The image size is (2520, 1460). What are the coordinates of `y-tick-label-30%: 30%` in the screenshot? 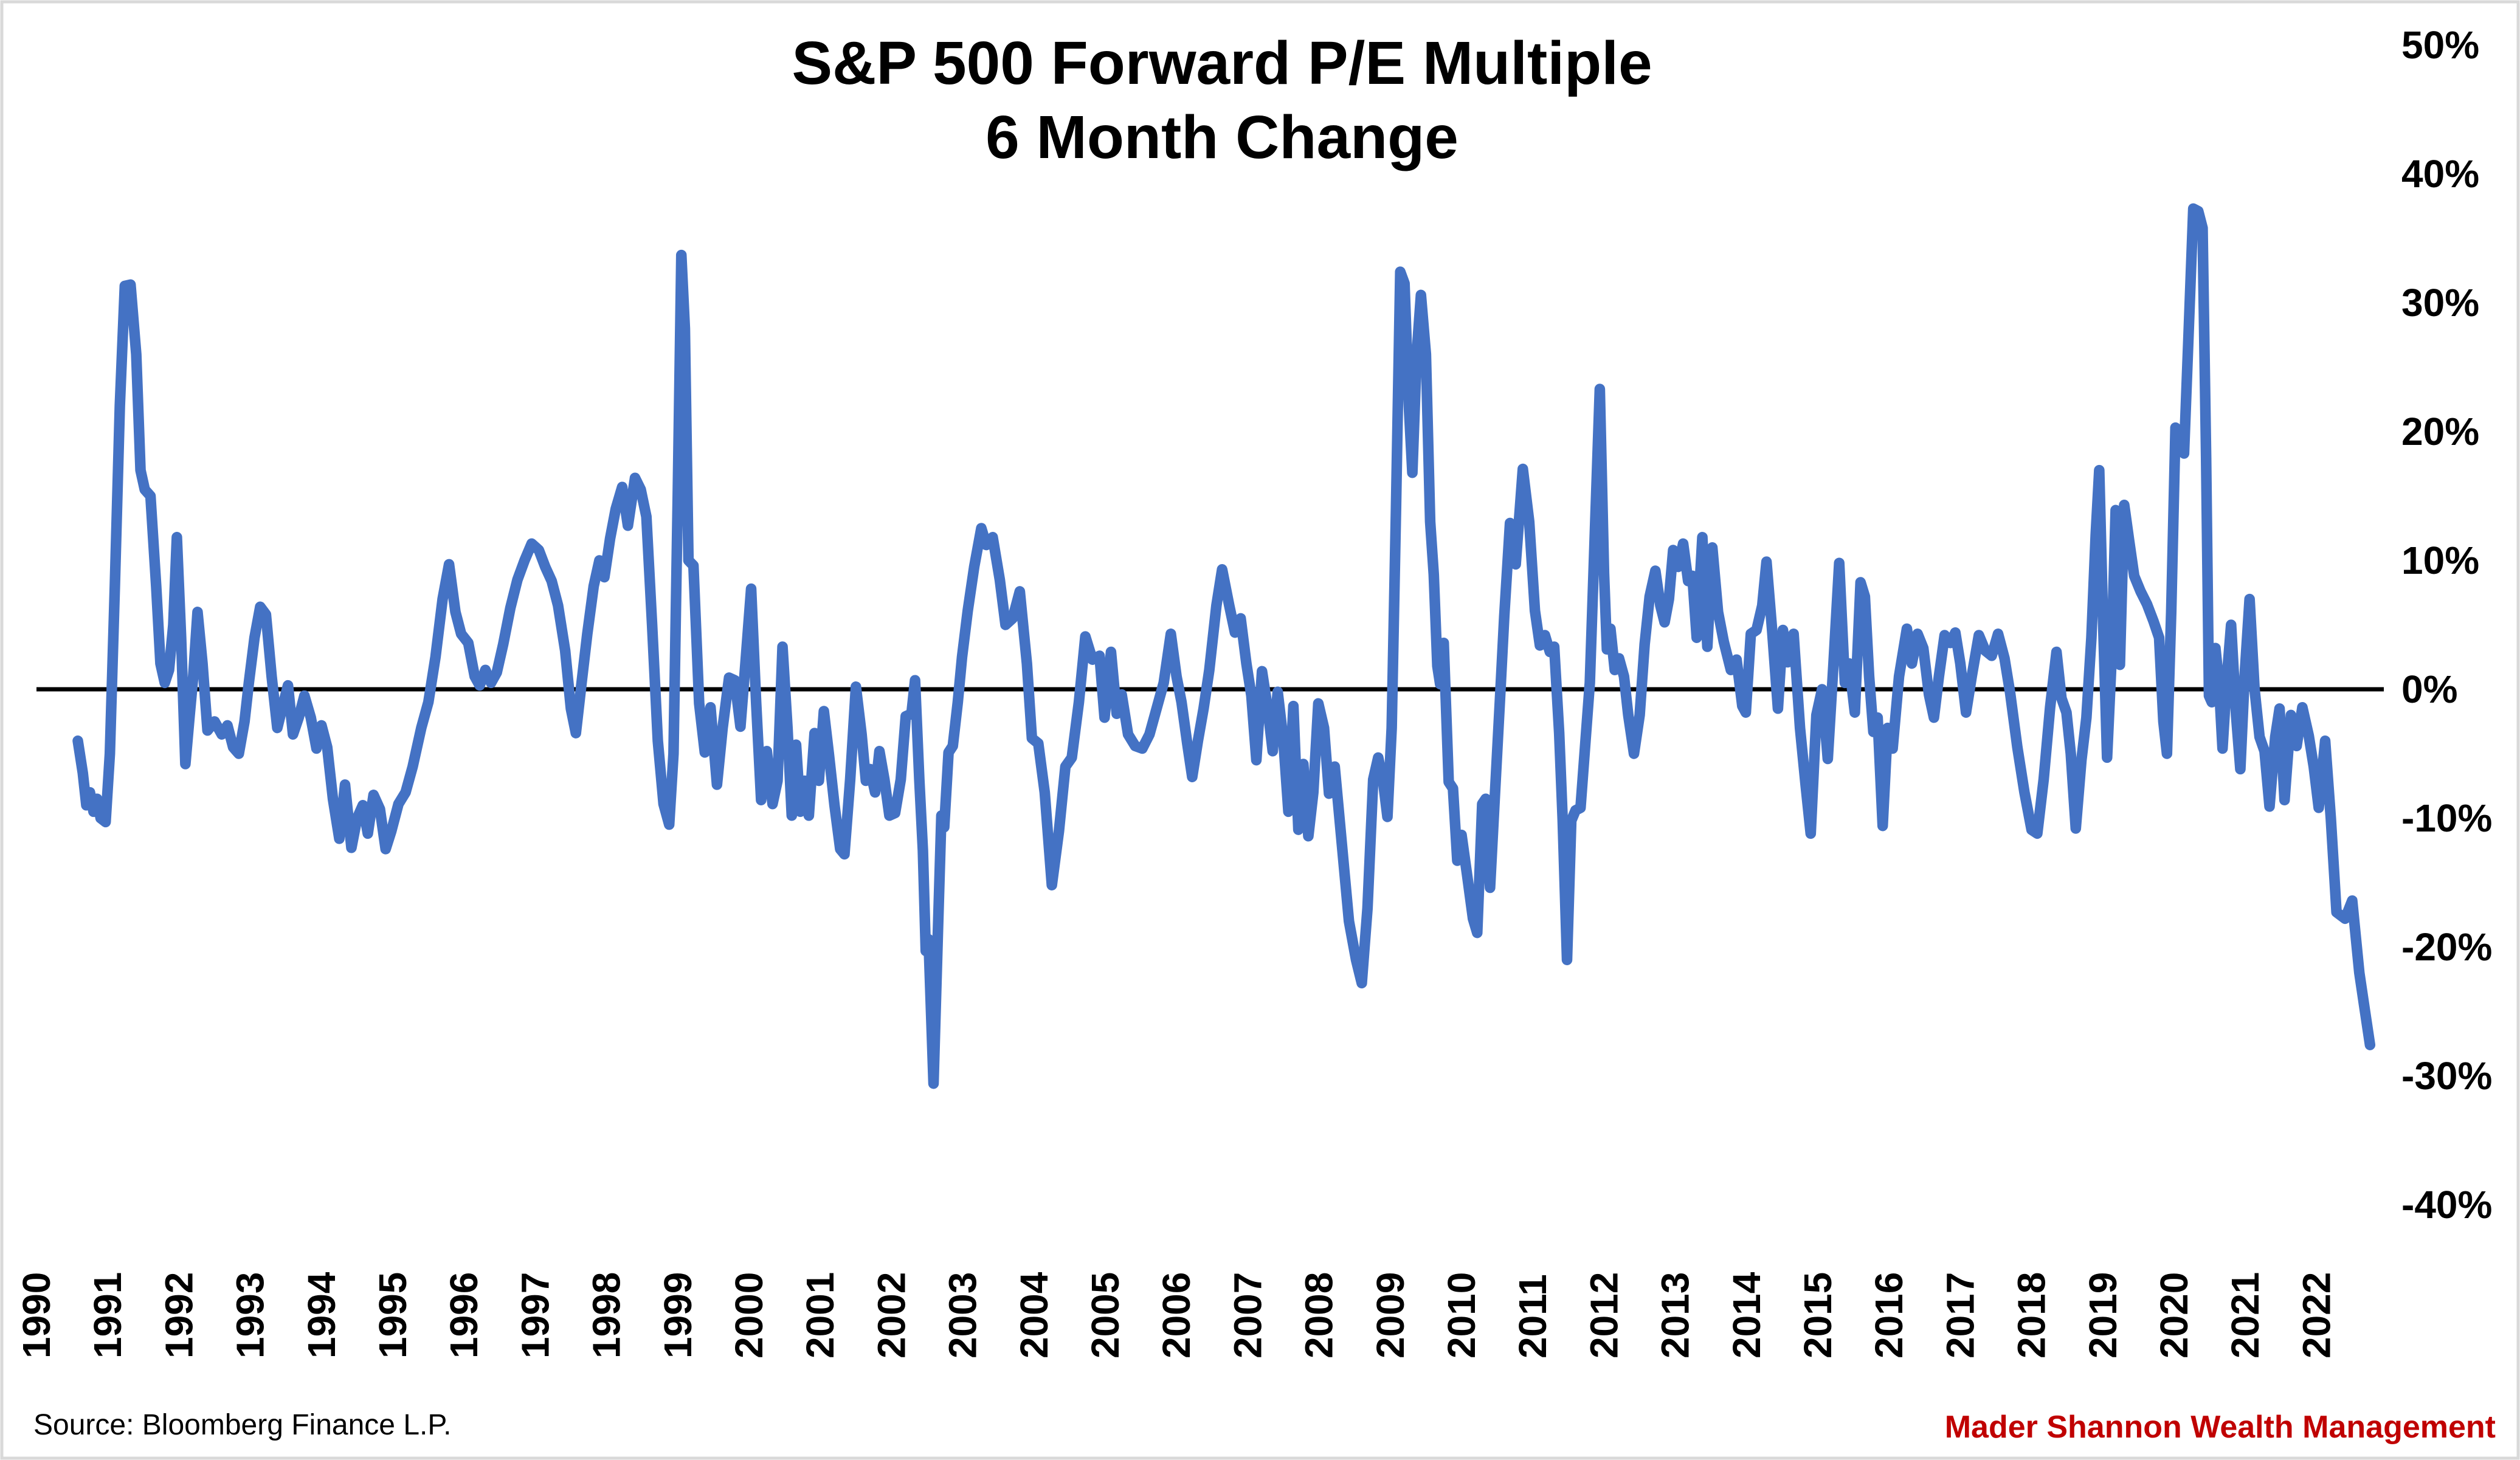 It's located at (2440, 303).